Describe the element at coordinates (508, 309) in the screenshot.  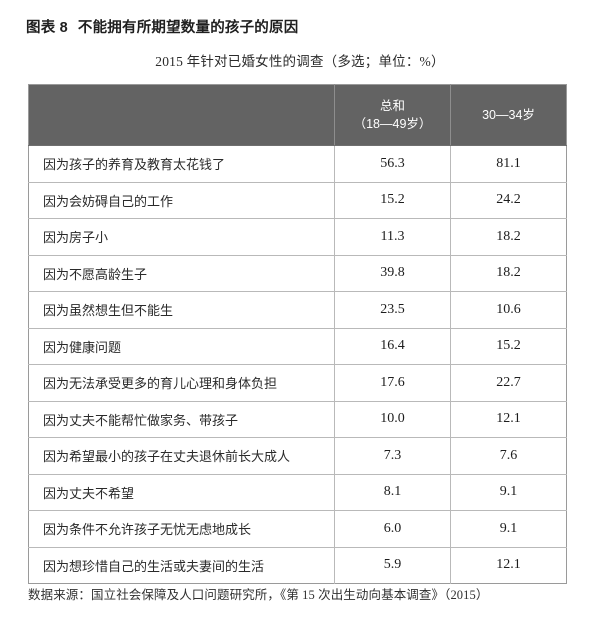
I see `row-value-age-30-34: 10.6` at that location.